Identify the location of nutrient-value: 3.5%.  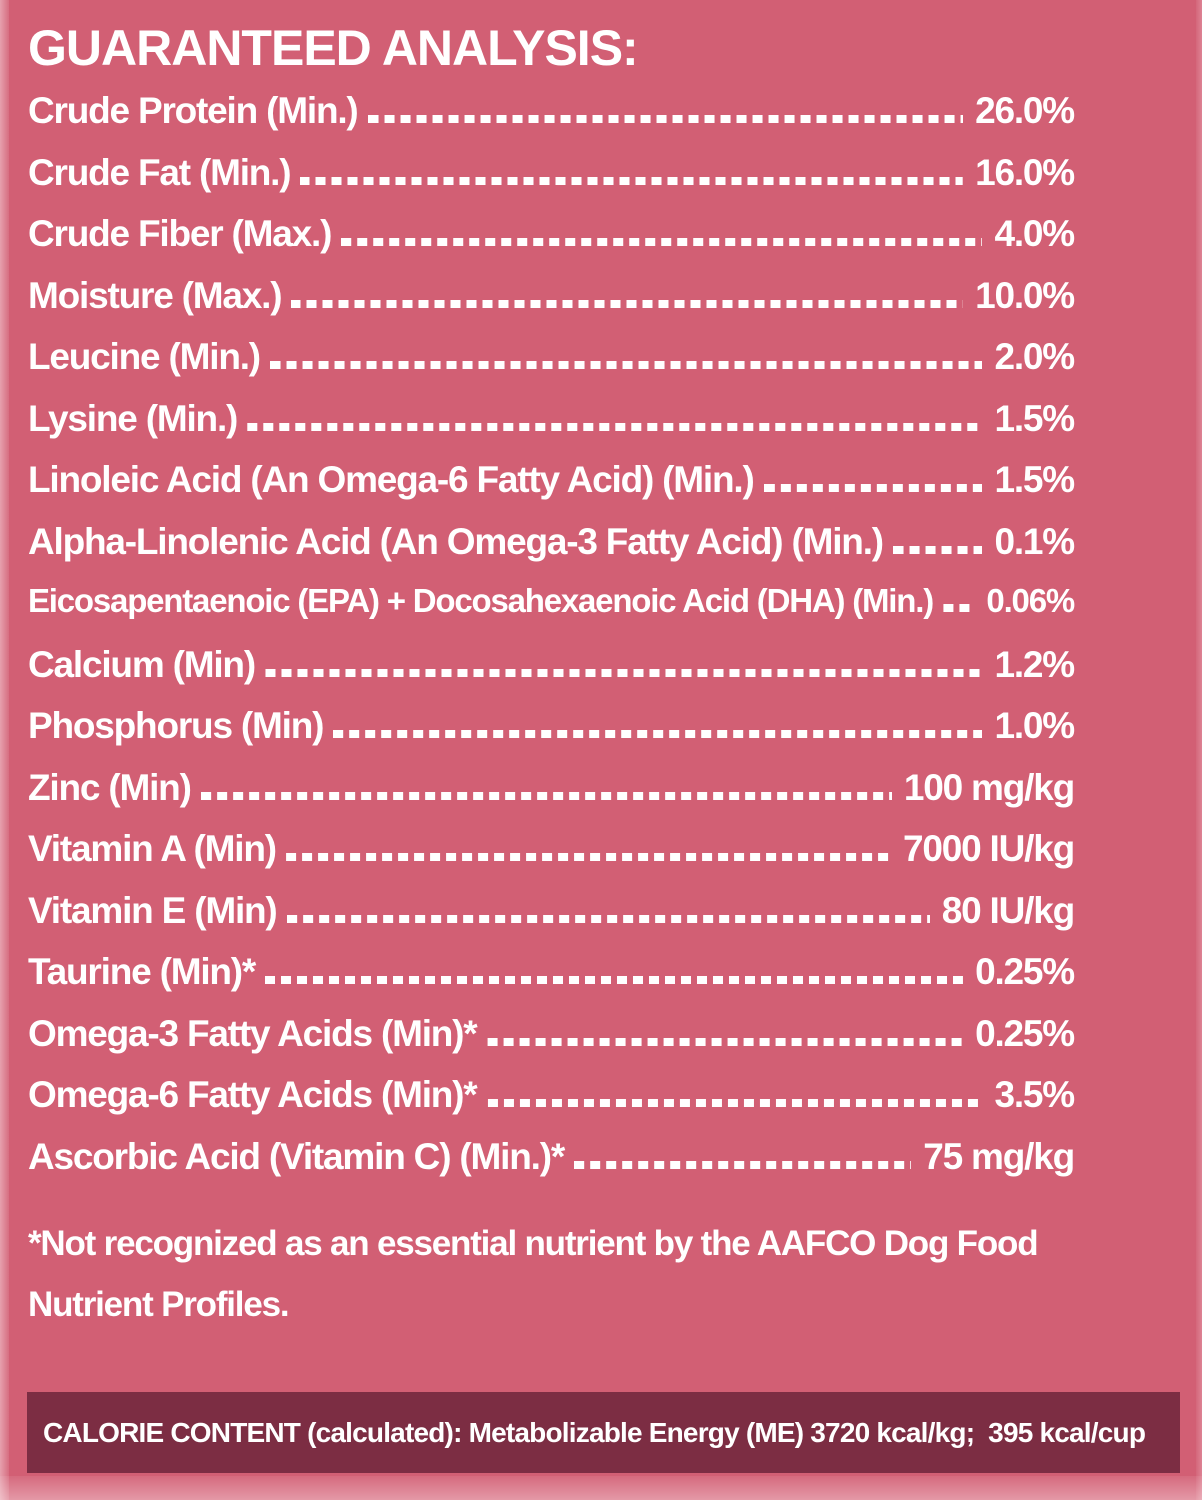
(1034, 1094).